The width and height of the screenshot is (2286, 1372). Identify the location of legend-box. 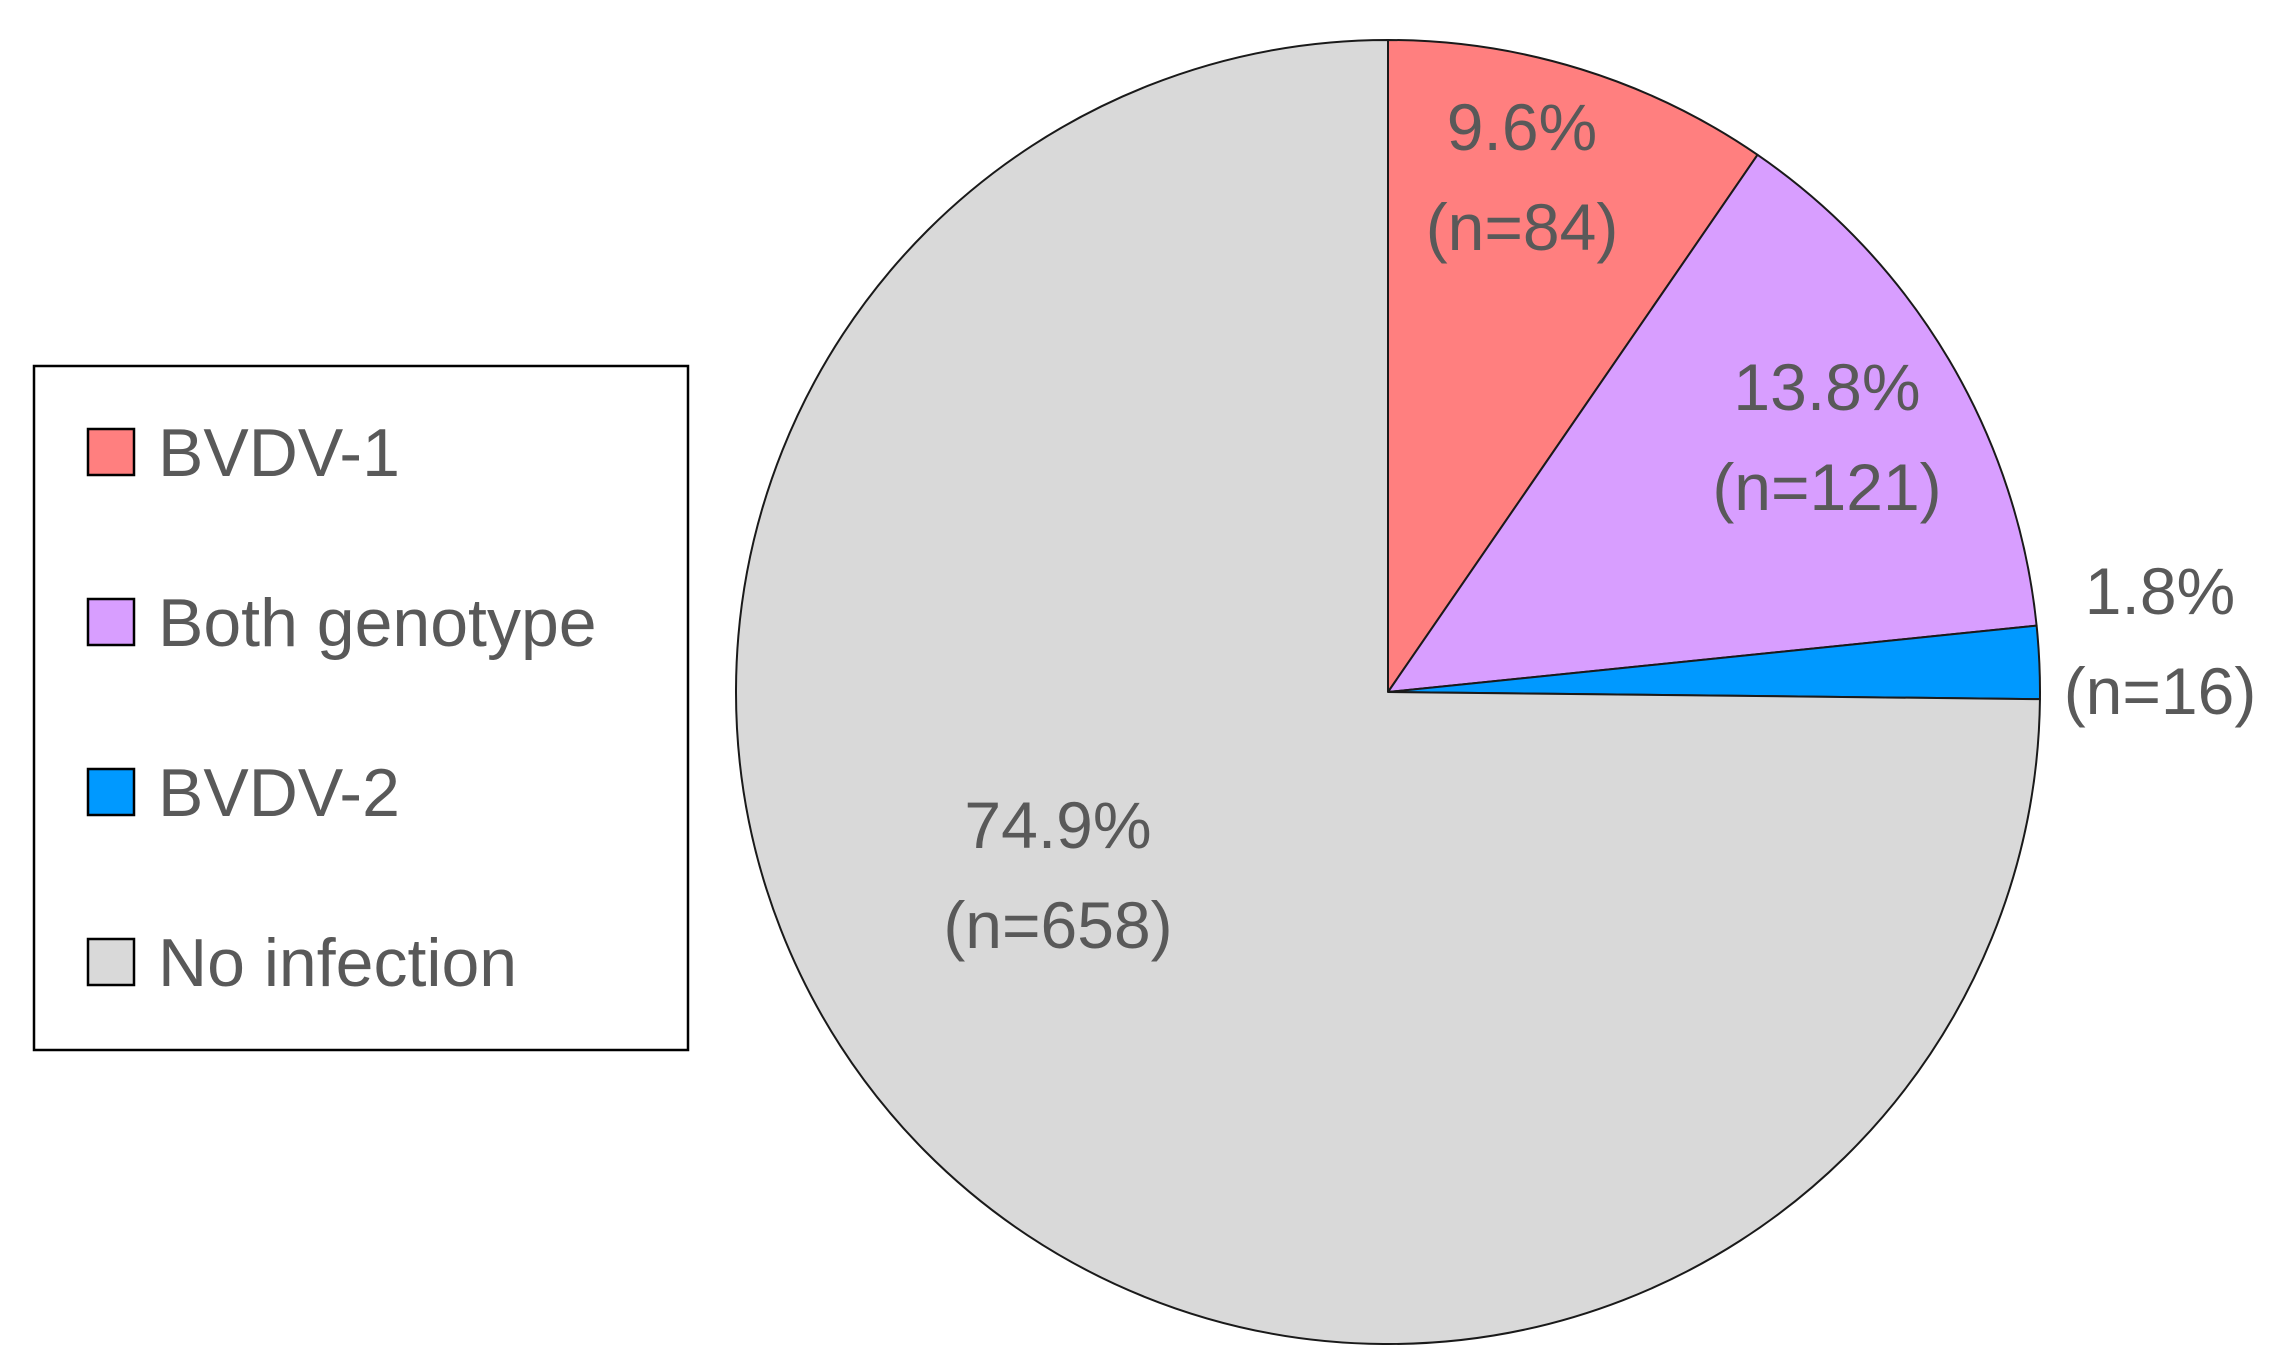
(361, 708).